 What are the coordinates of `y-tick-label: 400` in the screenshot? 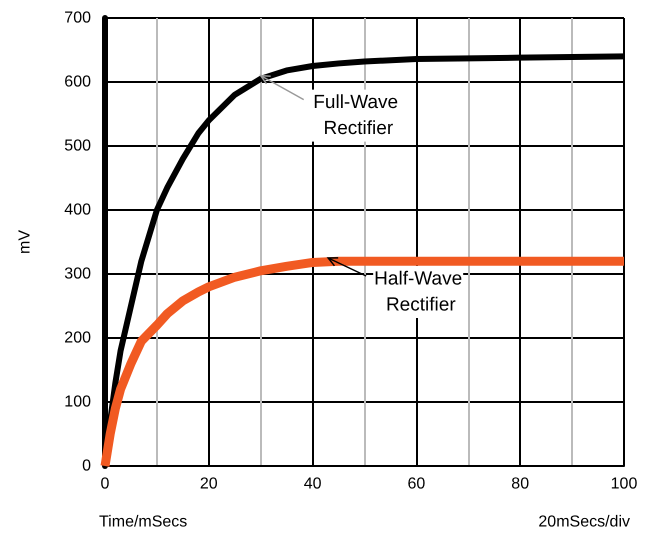 It's located at (78, 210).